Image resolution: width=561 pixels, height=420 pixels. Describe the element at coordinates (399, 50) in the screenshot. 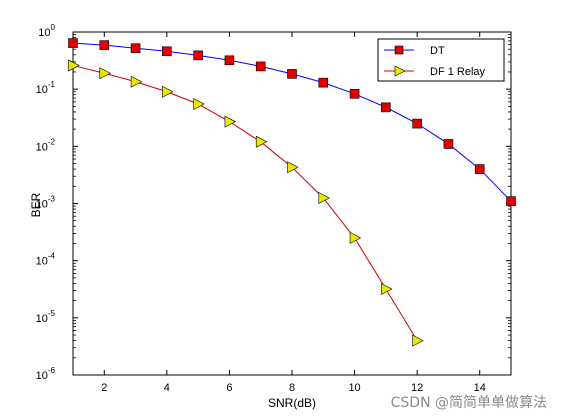

I see `legend-dt-marker` at that location.